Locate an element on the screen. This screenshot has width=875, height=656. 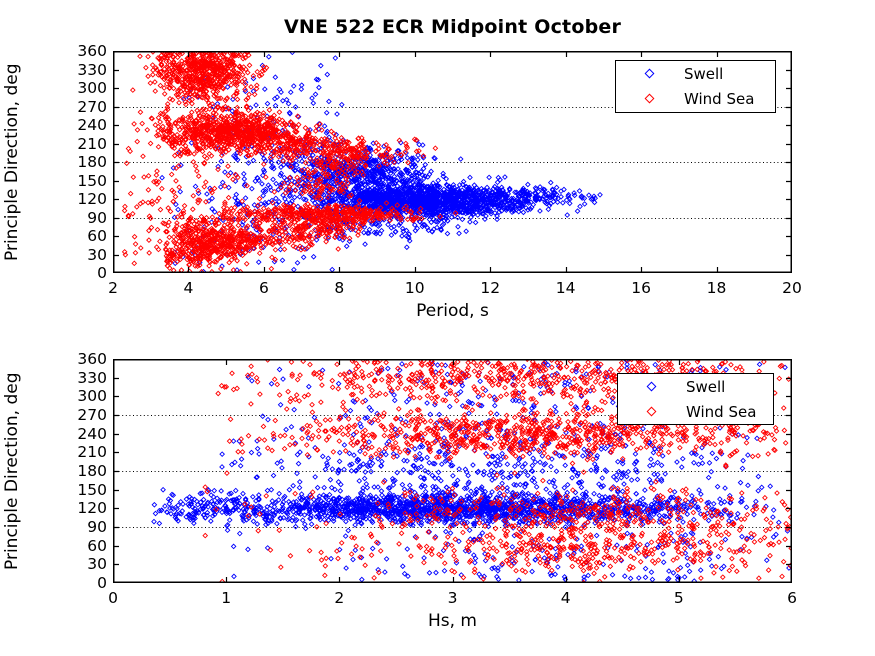
hs-legend: Swell Wind Sea is located at coordinates (695, 399).